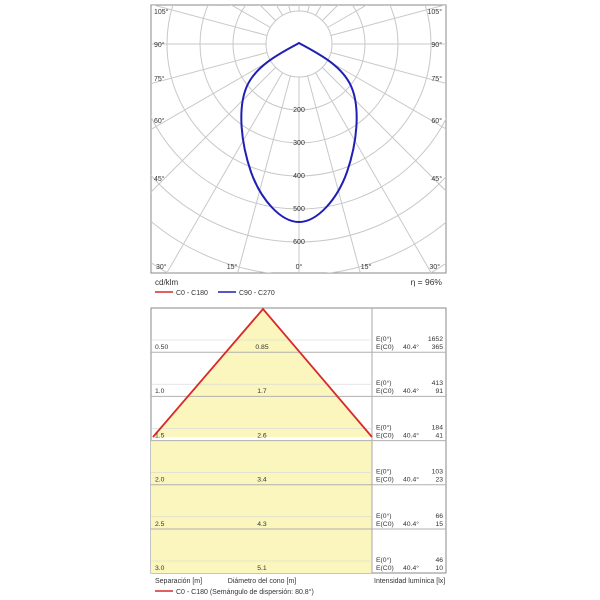 This screenshot has width=600, height=600. I want to click on c90-c270-curve, so click(299, 132).